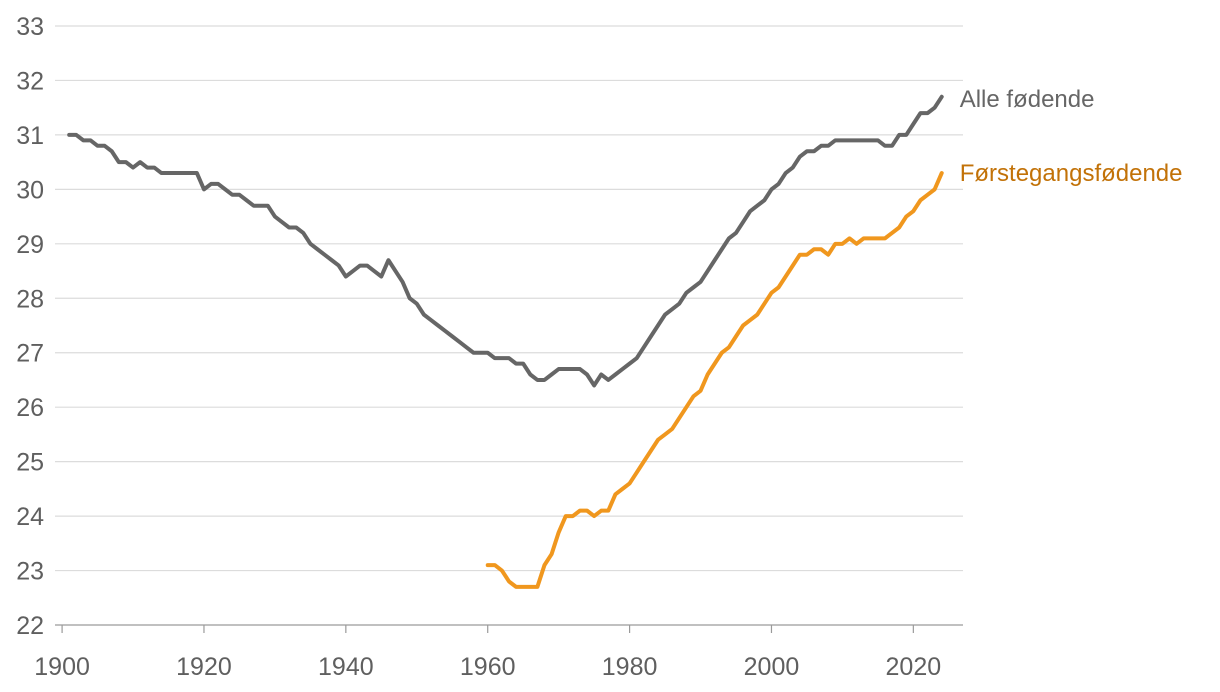 The width and height of the screenshot is (1220, 692). I want to click on x-tick-label-1920: 1920, so click(204, 667).